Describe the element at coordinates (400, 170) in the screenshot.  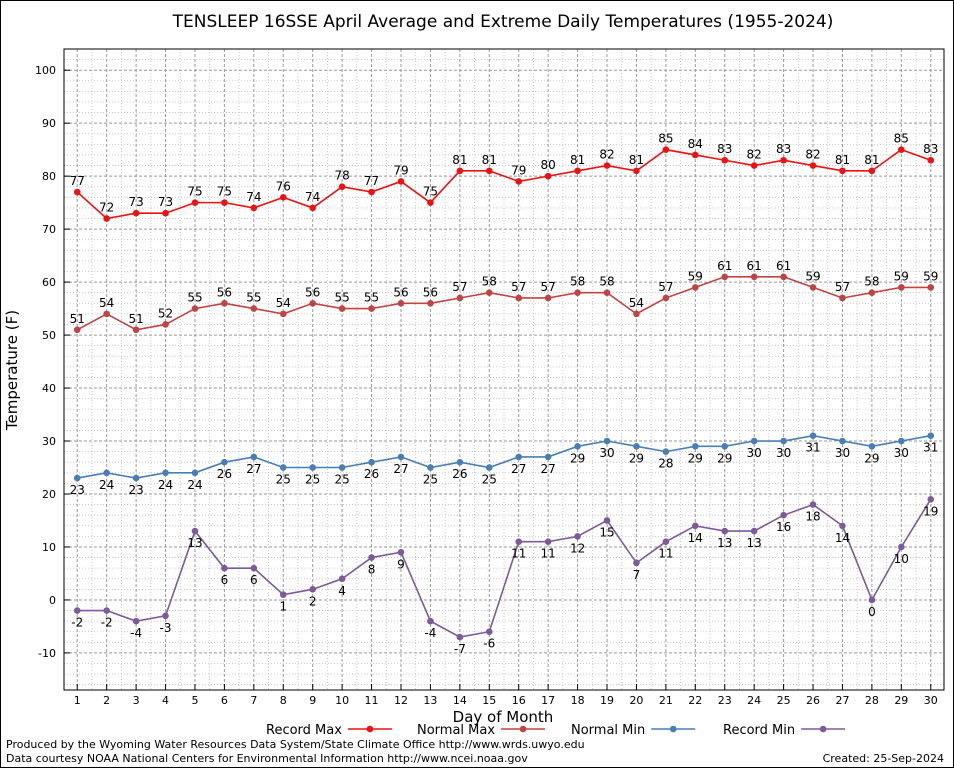
I see `data-label: 79` at that location.